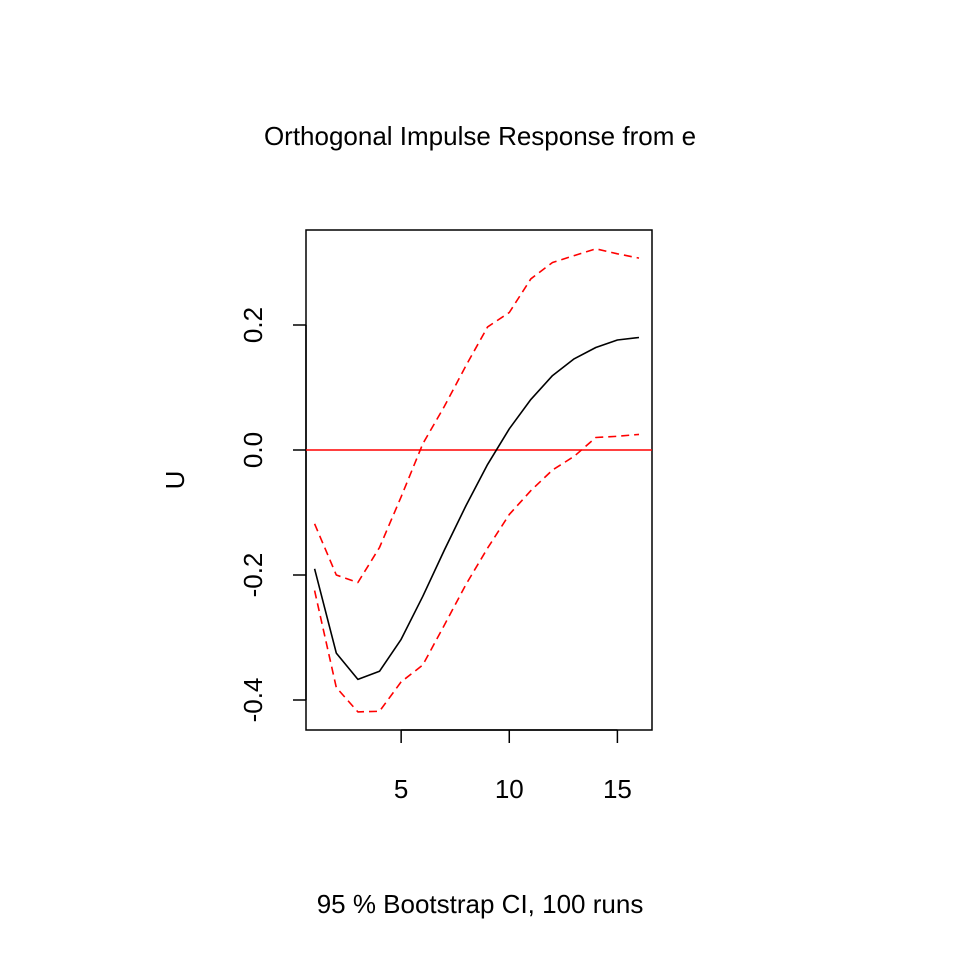  What do you see at coordinates (175, 480) in the screenshot?
I see `y-axis-label: U` at bounding box center [175, 480].